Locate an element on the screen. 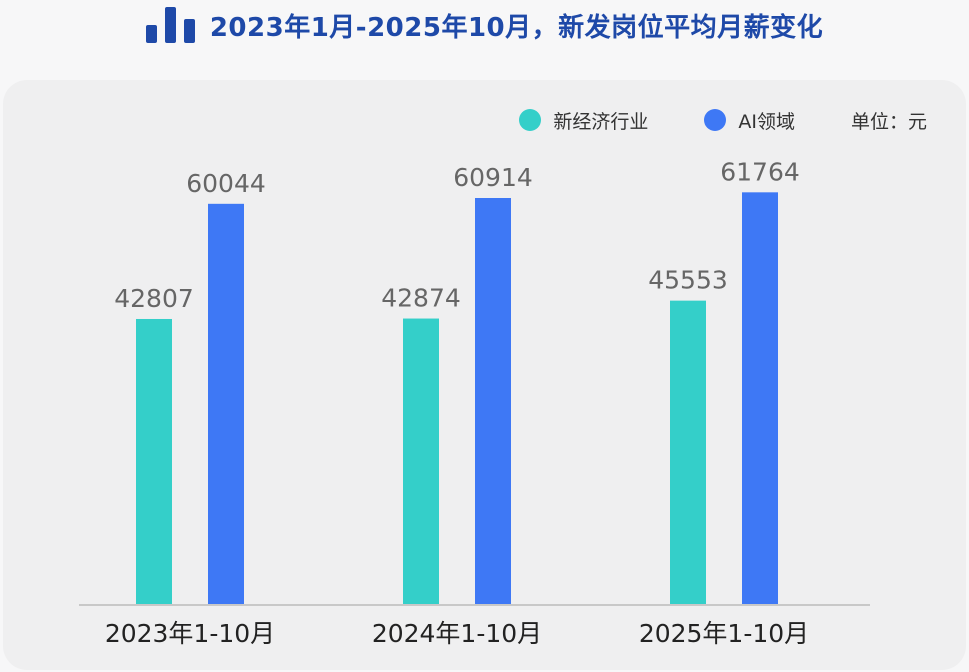 This screenshot has height=672, width=969. legend-swatch-ai is located at coordinates (715, 120).